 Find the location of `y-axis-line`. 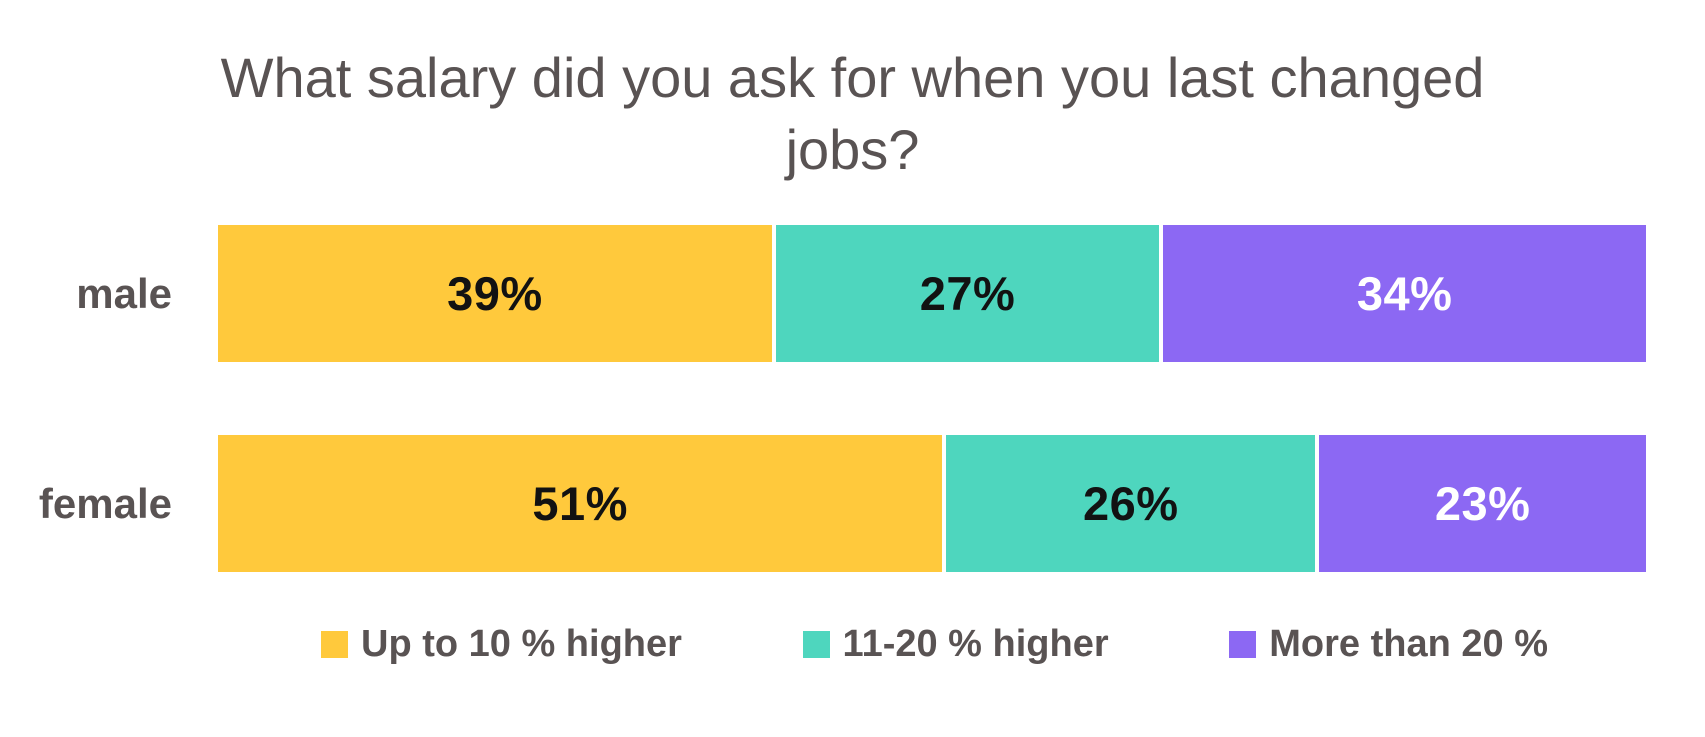

y-axis-line is located at coordinates (215, 396).